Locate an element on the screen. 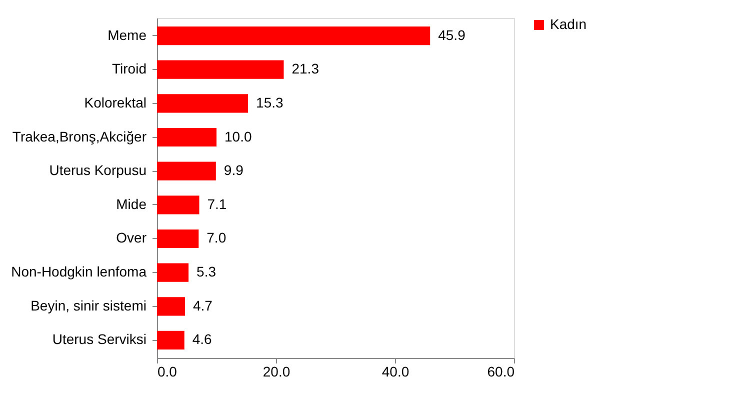 Image resolution: width=755 pixels, height=412 pixels. y-tick-label: Beyin, sinir sistemi is located at coordinates (88, 305).